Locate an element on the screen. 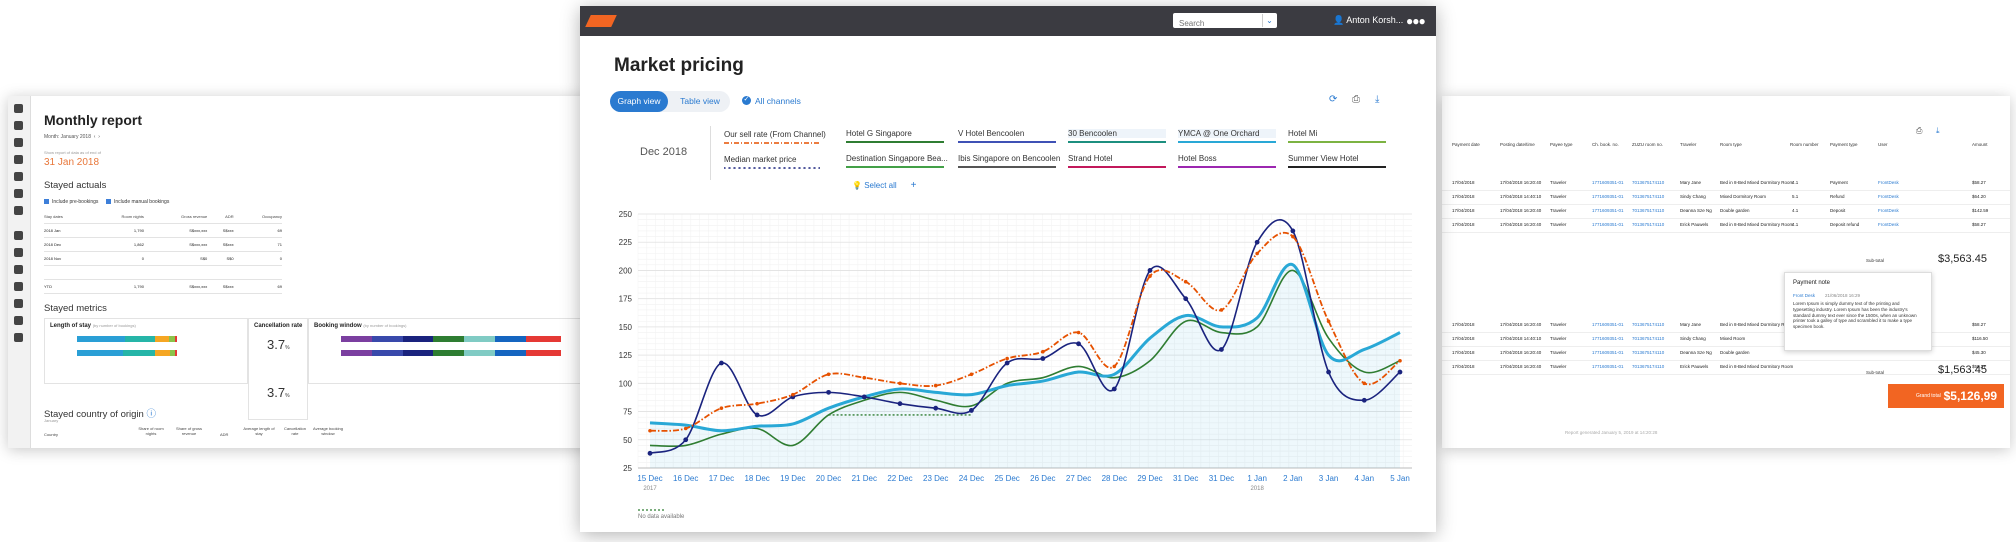 Image resolution: width=2016 pixels, height=542 pixels. graph-view-button: Graph view is located at coordinates (639, 101).